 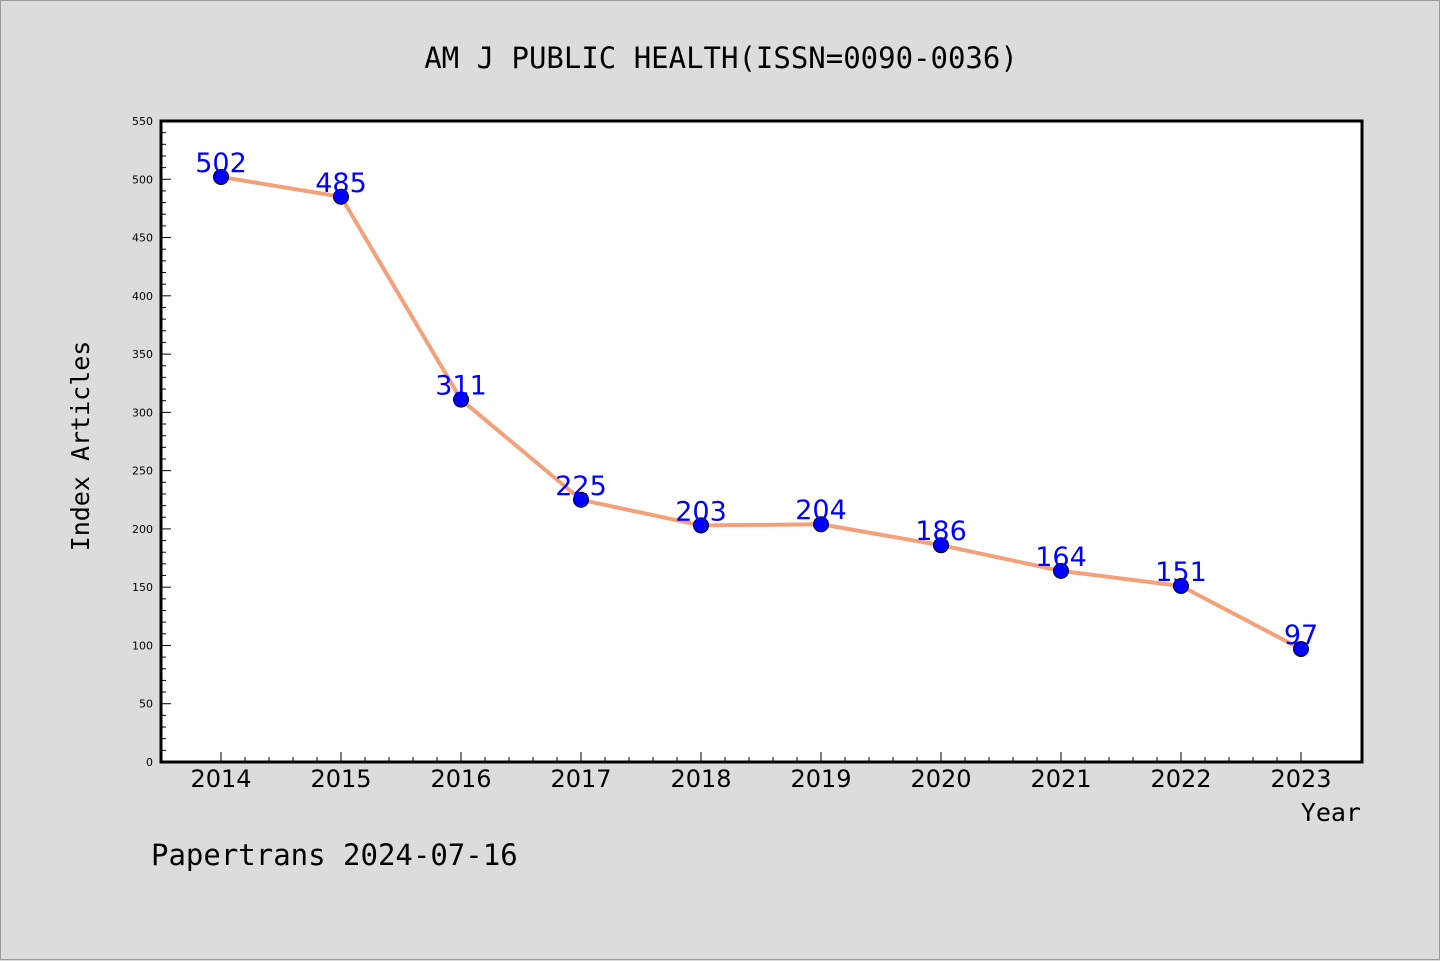 What do you see at coordinates (142, 529) in the screenshot?
I see `y-tick-label: 200` at bounding box center [142, 529].